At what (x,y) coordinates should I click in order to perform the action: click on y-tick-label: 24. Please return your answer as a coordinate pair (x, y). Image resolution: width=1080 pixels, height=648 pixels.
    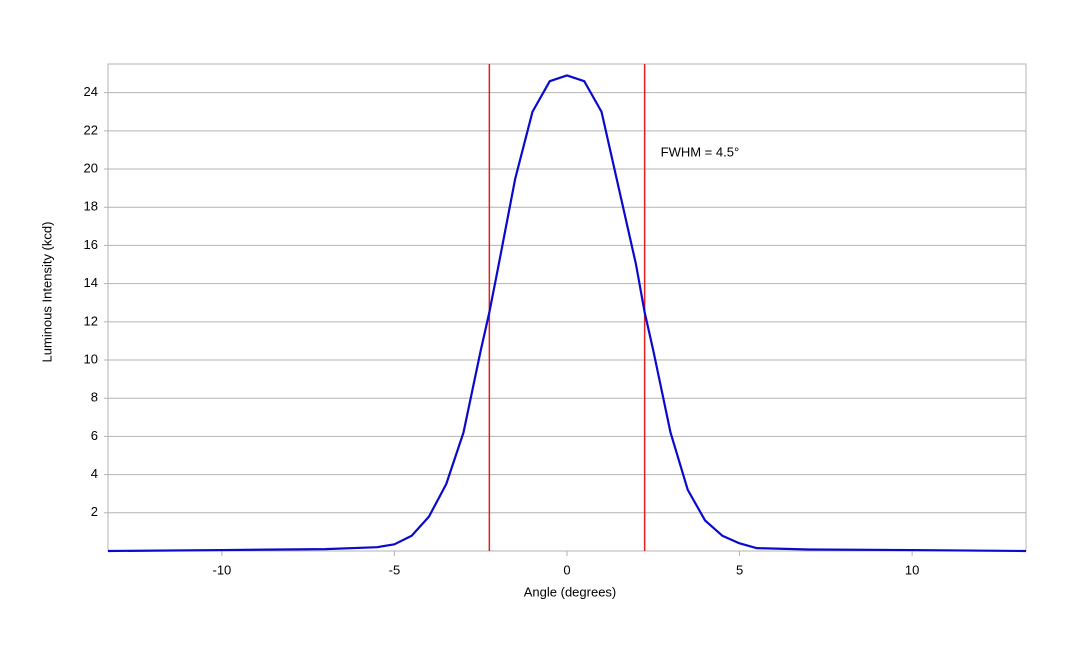
    Looking at the image, I should click on (91, 91).